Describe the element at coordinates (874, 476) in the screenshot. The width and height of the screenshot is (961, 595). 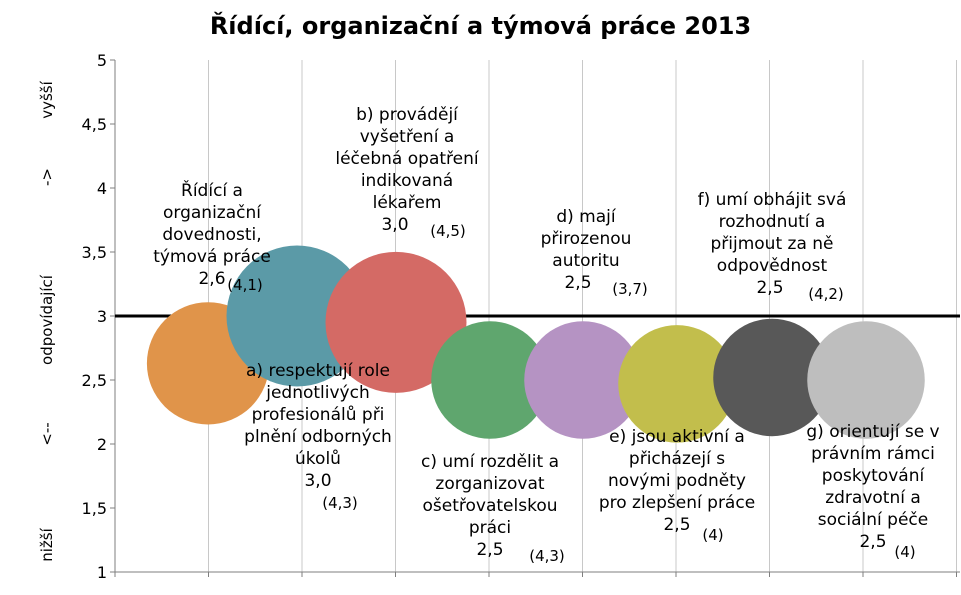
I see `bubble-label-line: poskytování` at that location.